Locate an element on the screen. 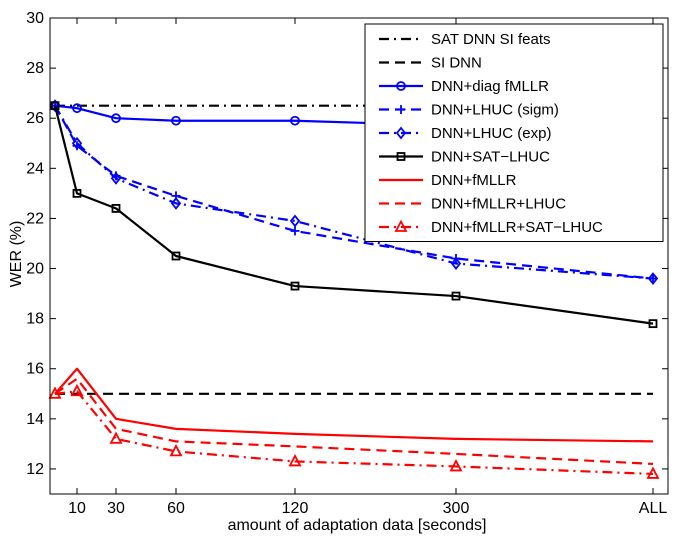 The image size is (676, 539). x-tick-label: 300 is located at coordinates (456, 508).